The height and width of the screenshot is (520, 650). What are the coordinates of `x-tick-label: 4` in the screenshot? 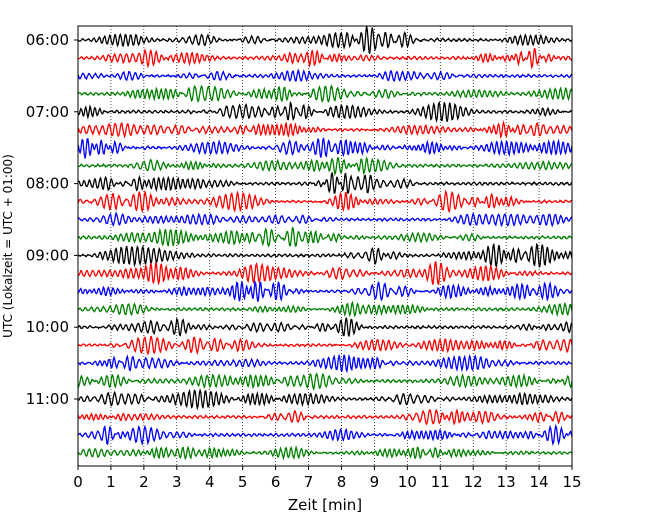 It's located at (210, 482).